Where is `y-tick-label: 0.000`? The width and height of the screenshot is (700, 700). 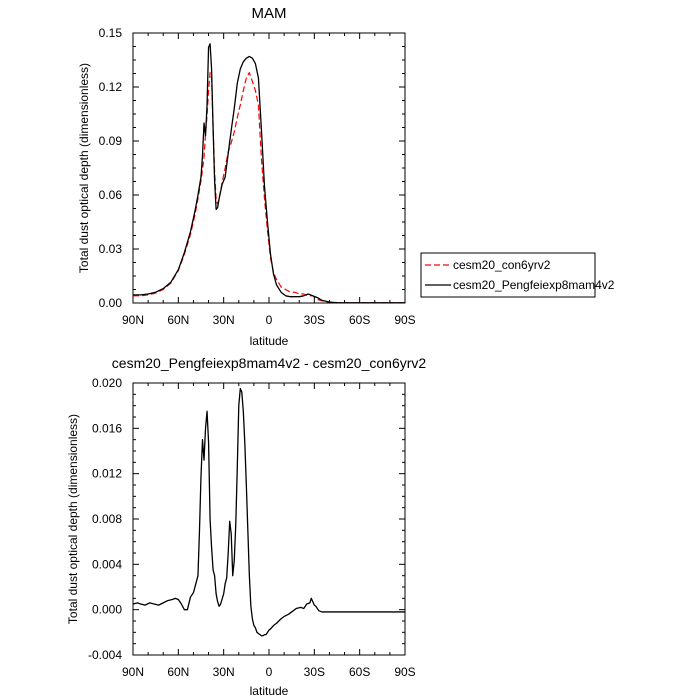 y-tick-label: 0.000 is located at coordinates (107, 610).